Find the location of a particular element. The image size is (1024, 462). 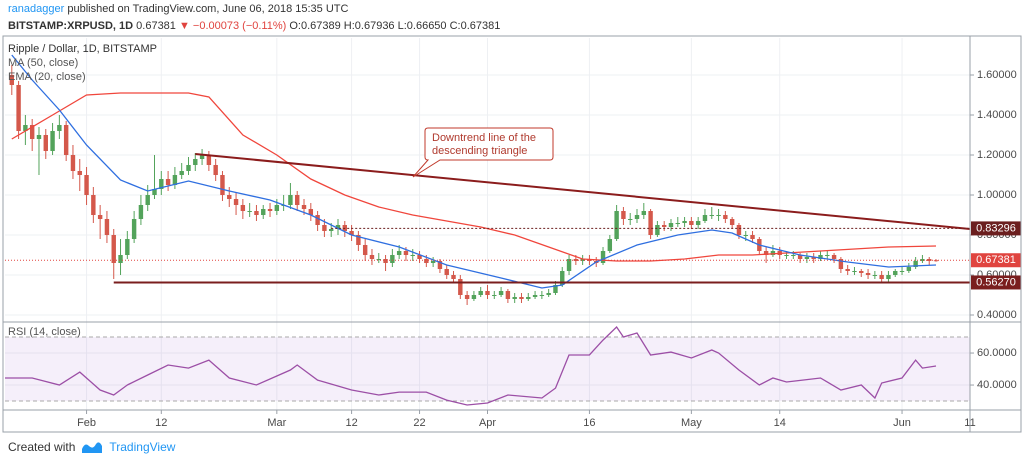

level-label: 0.56270 is located at coordinates (996, 282).